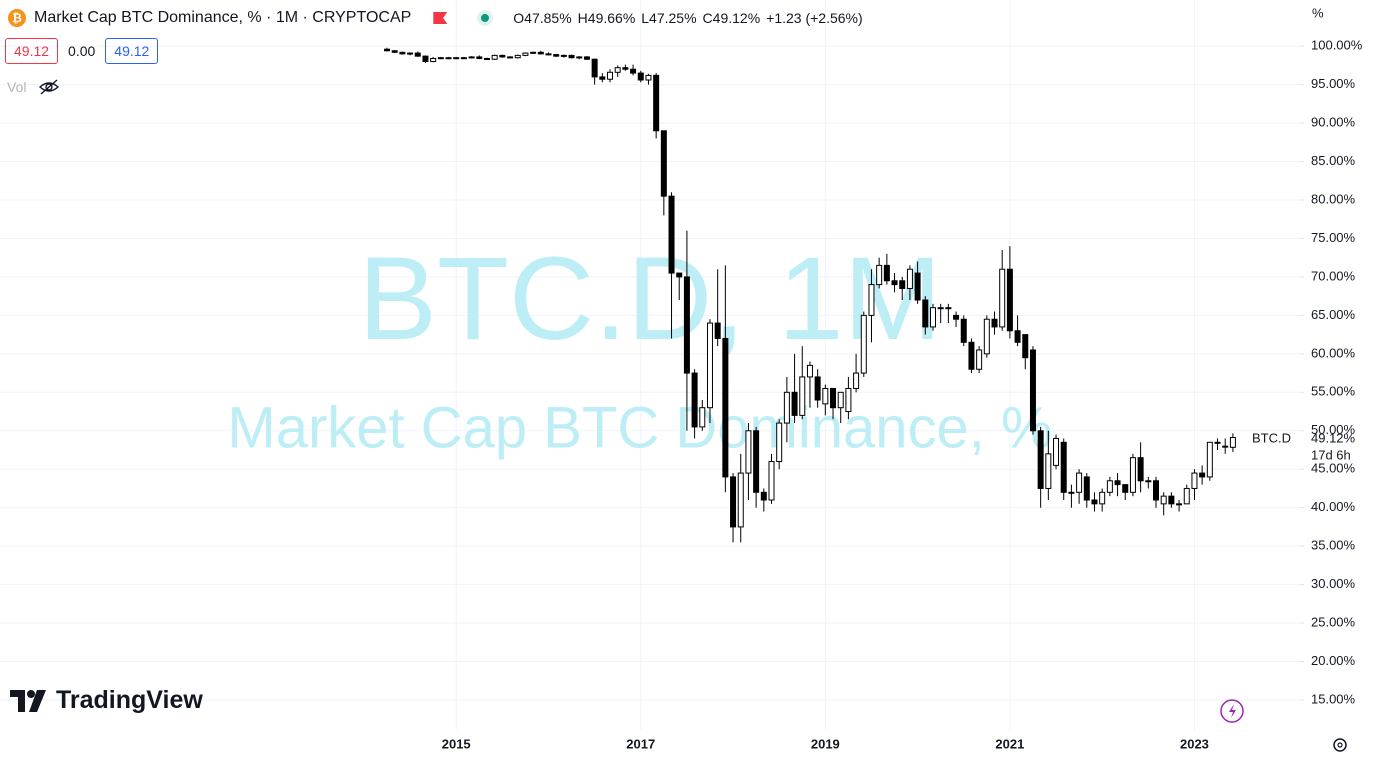 The image size is (1380, 761). What do you see at coordinates (49, 87) in the screenshot?
I see `hidden-eye-icon` at bounding box center [49, 87].